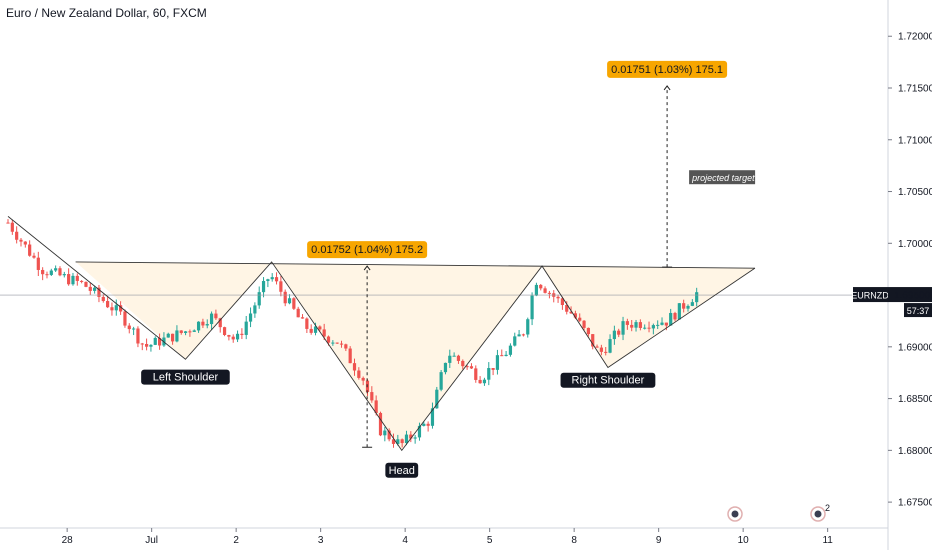 The width and height of the screenshot is (932, 550). Describe the element at coordinates (870, 295) in the screenshot. I see `symbol-tag-box` at that location.